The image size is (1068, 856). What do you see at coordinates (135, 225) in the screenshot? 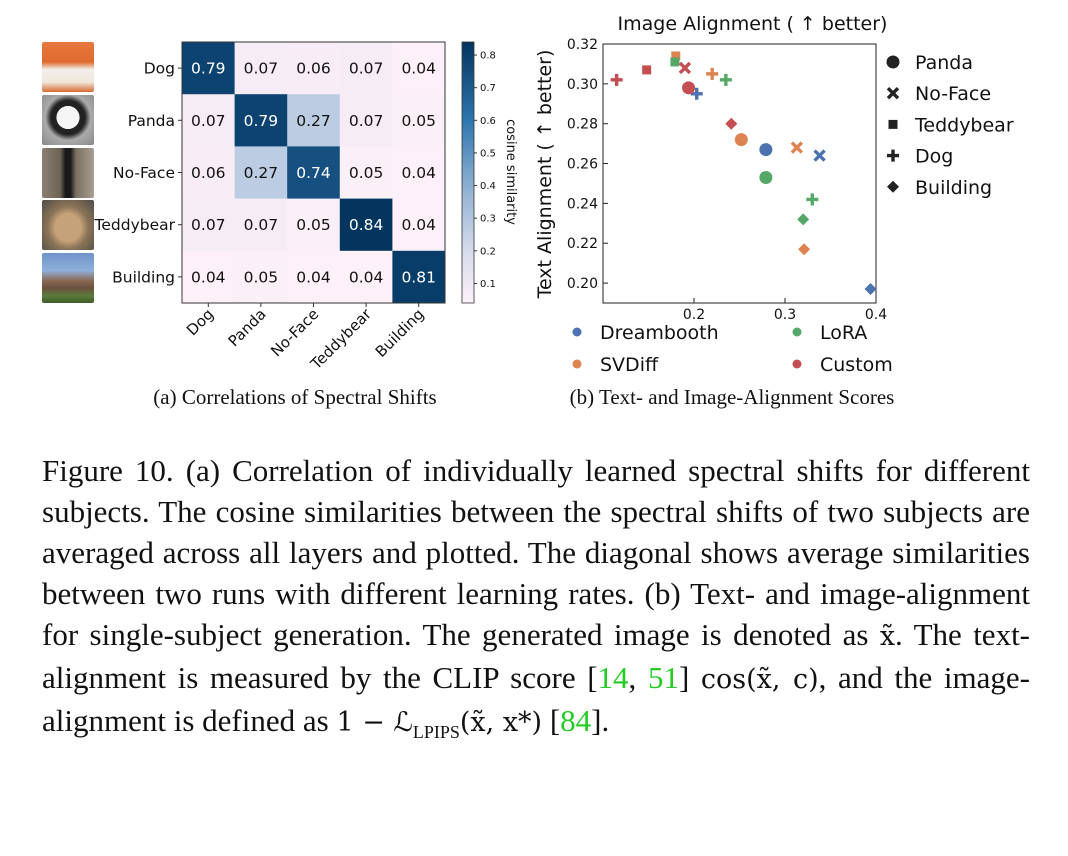
I see `heatmap-row-label: Teddybear` at bounding box center [135, 225].